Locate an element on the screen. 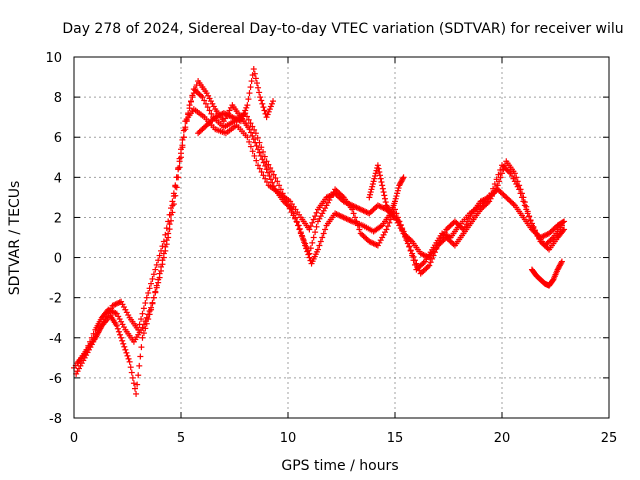 This screenshot has height=480, width=640. y-tick-label: -2 is located at coordinates (55, 299).